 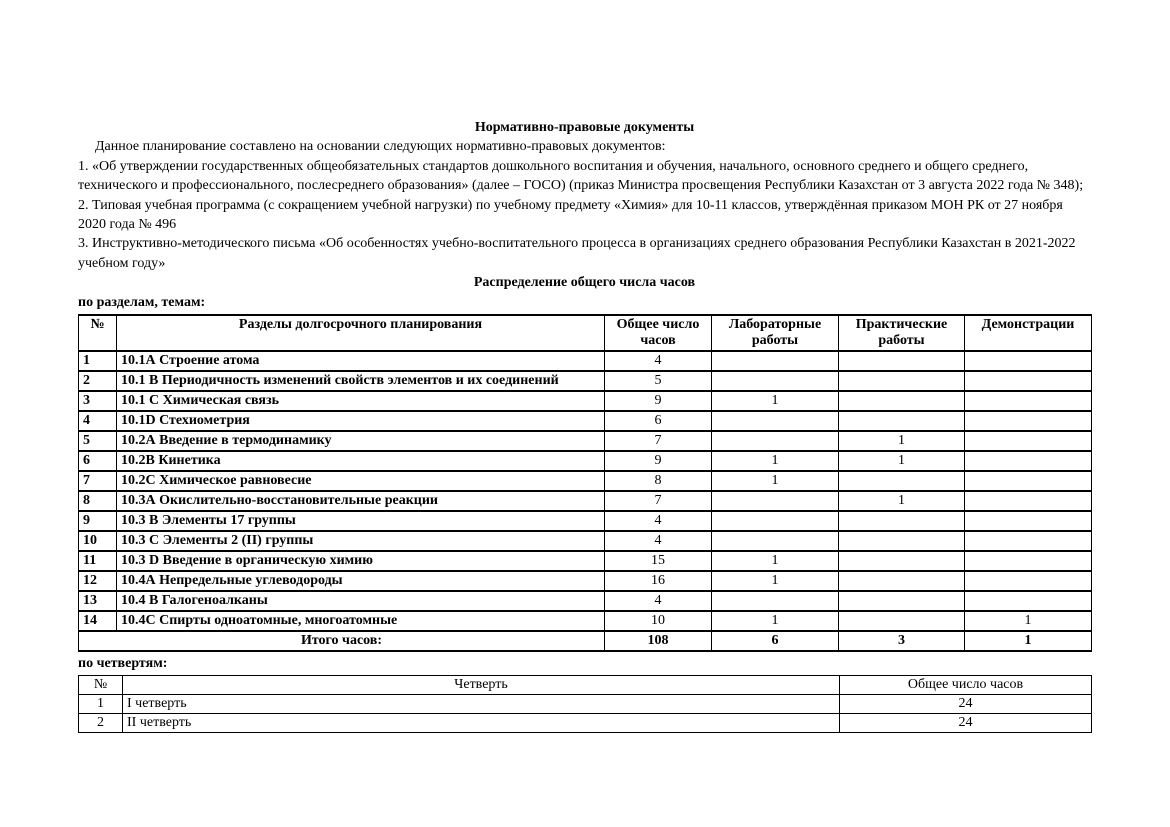 What do you see at coordinates (481, 704) in the screenshot?
I see `quarter-name-cell: I четверть` at bounding box center [481, 704].